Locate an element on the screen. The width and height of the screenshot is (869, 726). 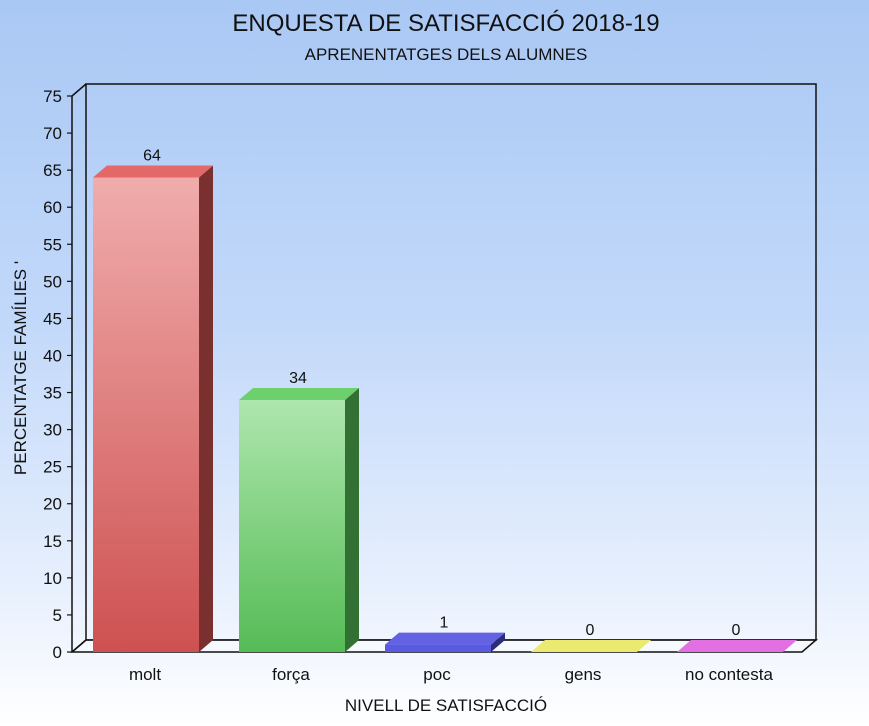
bar-poc: 1 is located at coordinates (445, 633).